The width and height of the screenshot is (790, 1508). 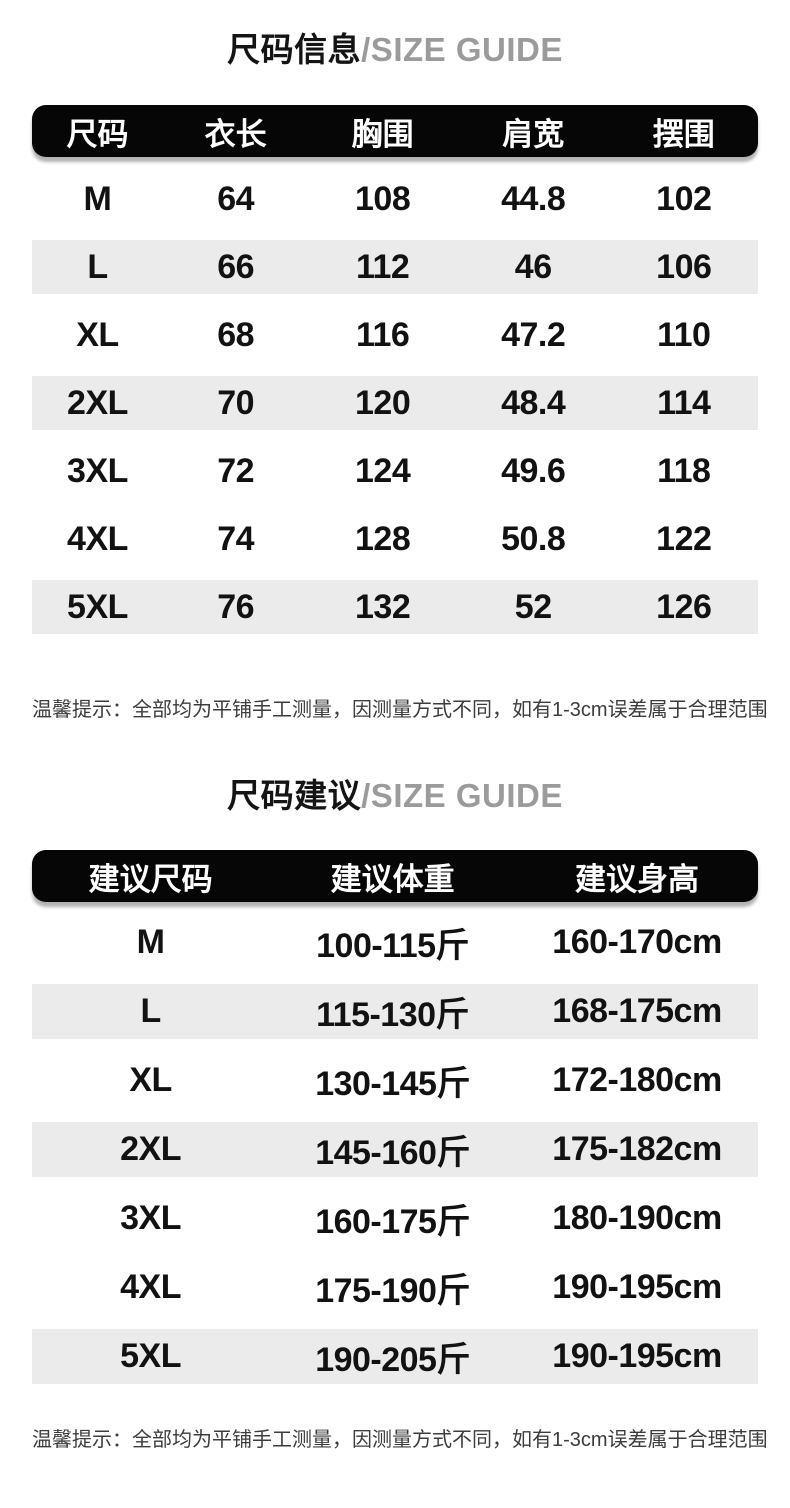 I want to click on table-cell: 122, so click(x=684, y=538).